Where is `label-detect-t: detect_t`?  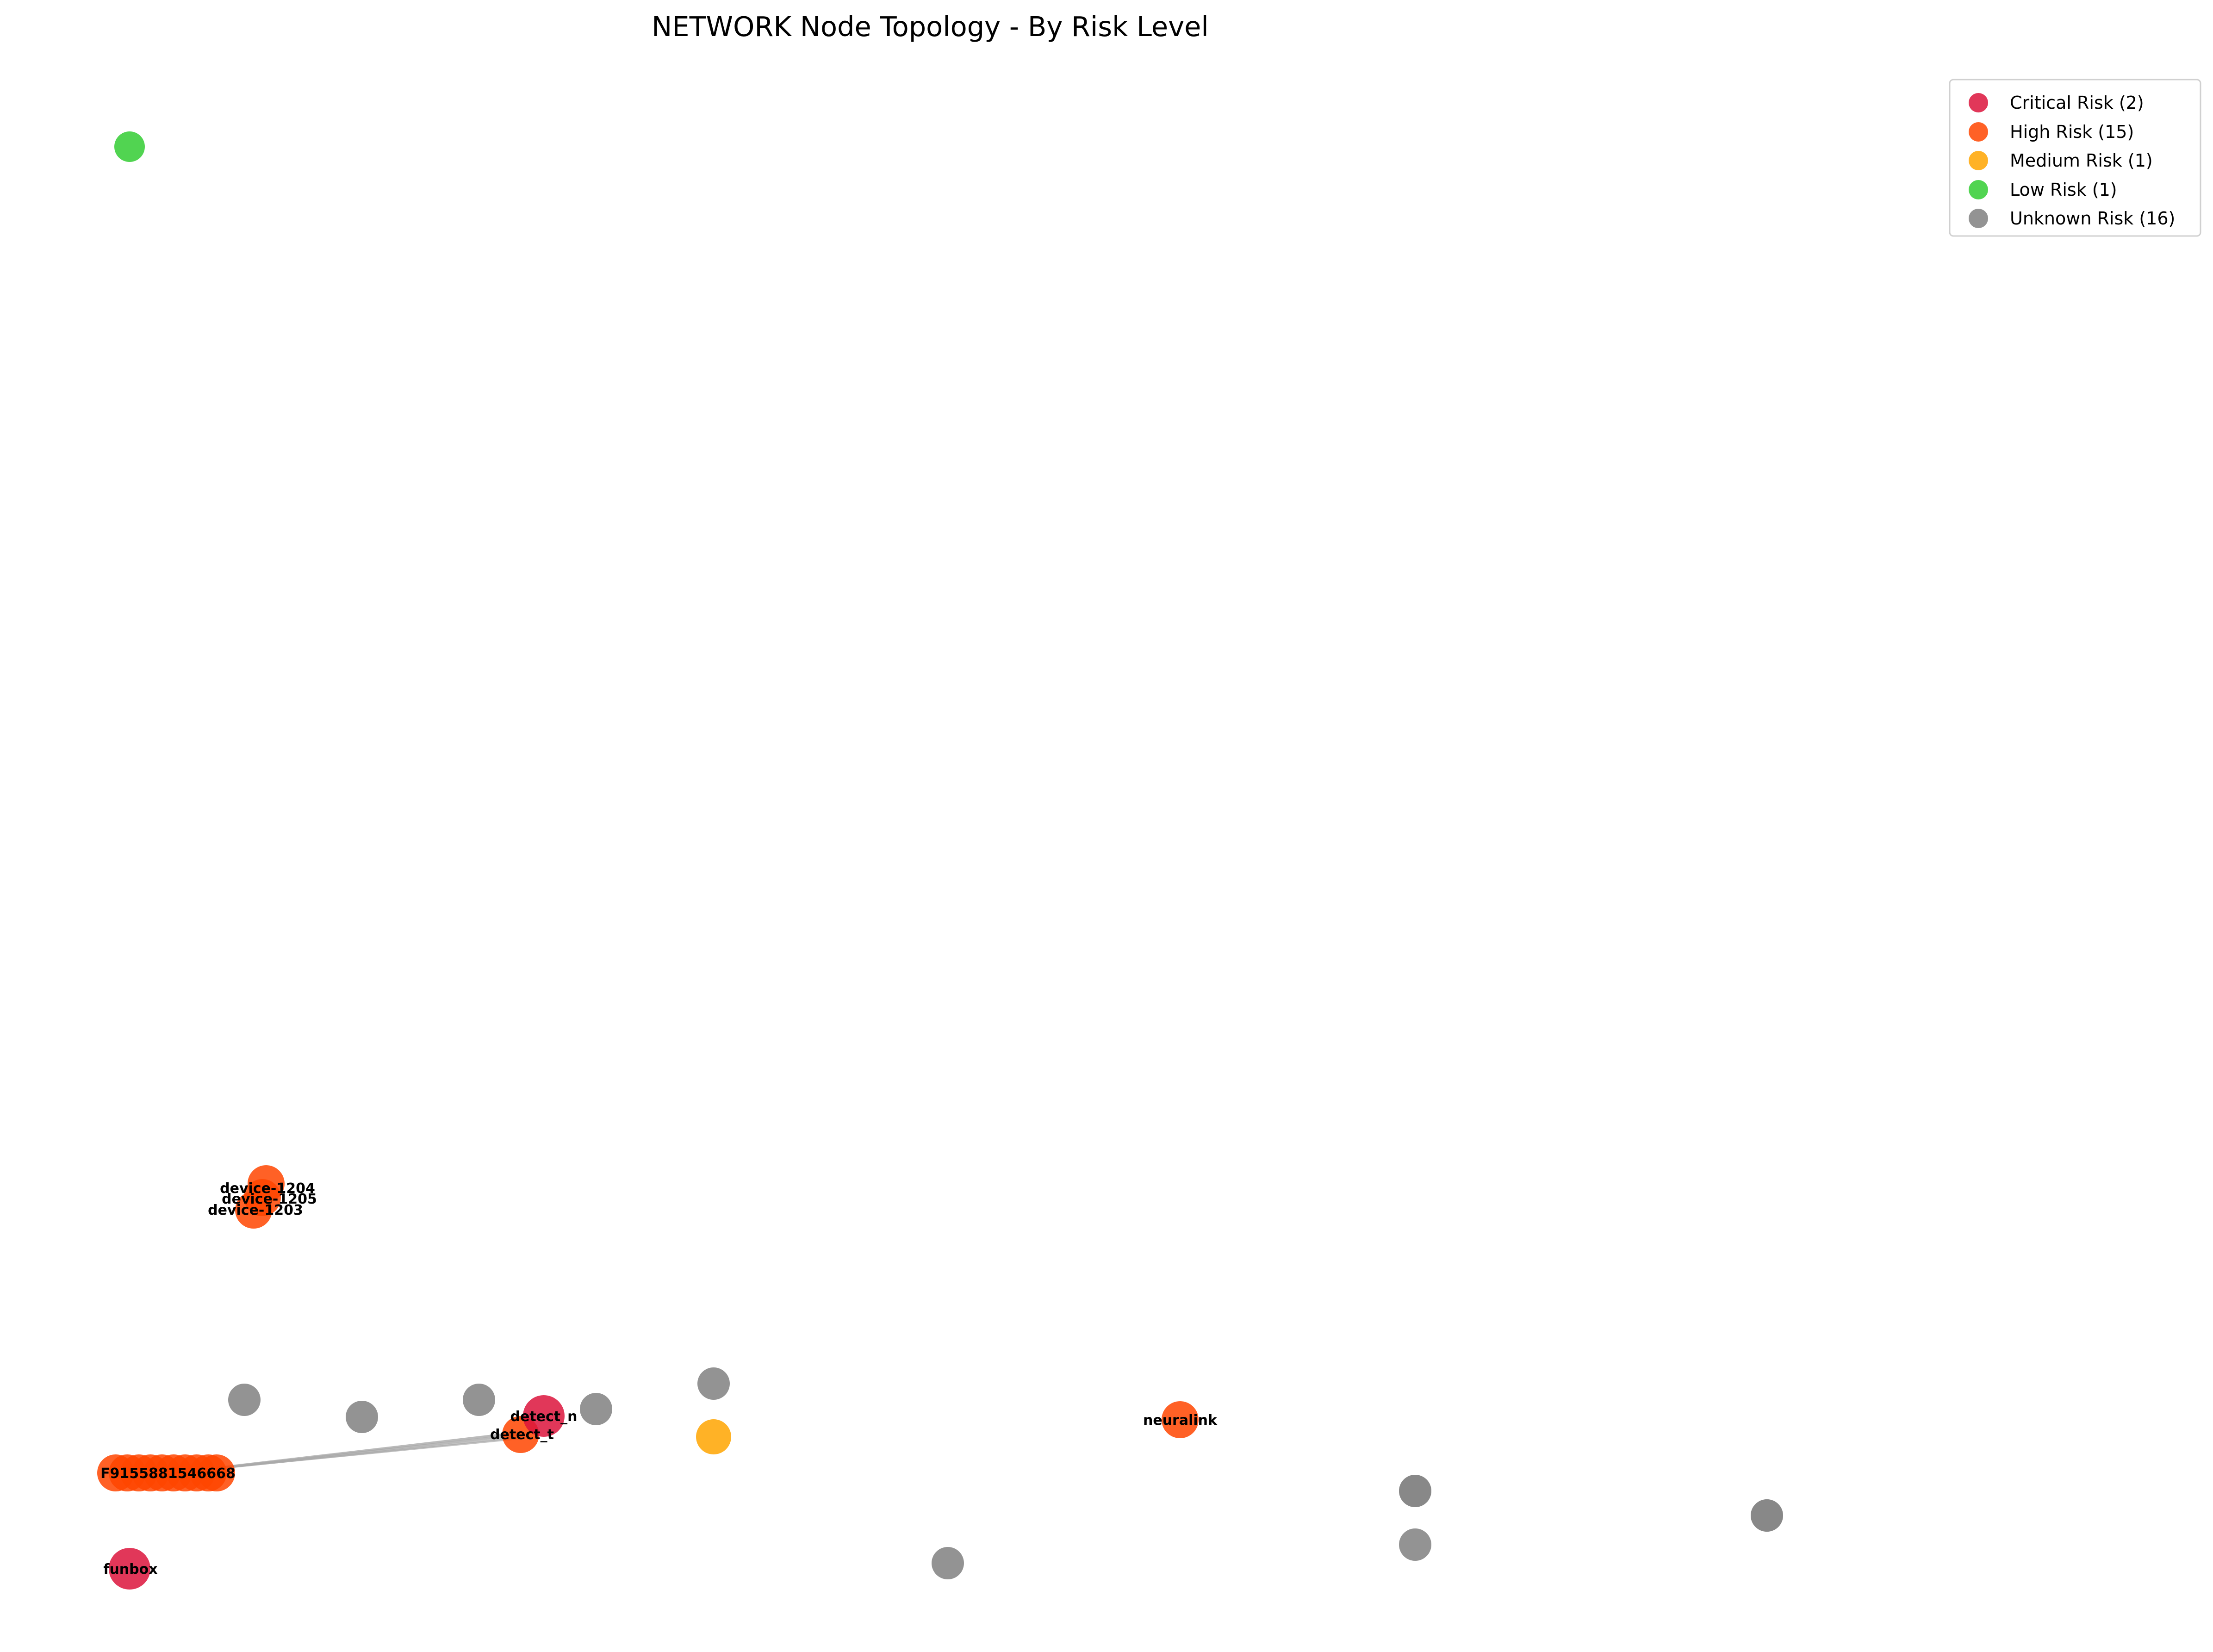
label-detect-t: detect_t is located at coordinates (522, 1435).